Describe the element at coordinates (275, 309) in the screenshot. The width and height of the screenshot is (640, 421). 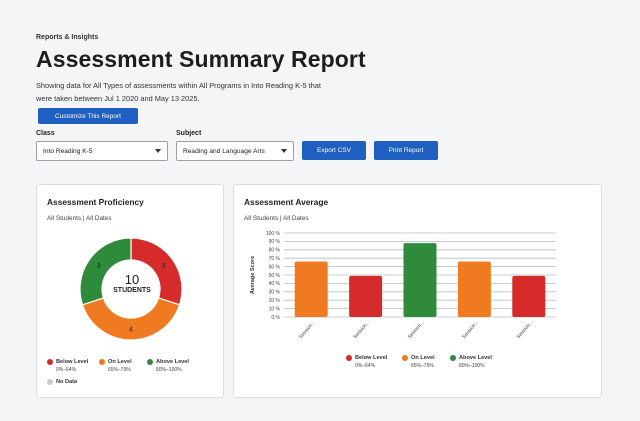
I see `y-tick-label: 10 %` at that location.